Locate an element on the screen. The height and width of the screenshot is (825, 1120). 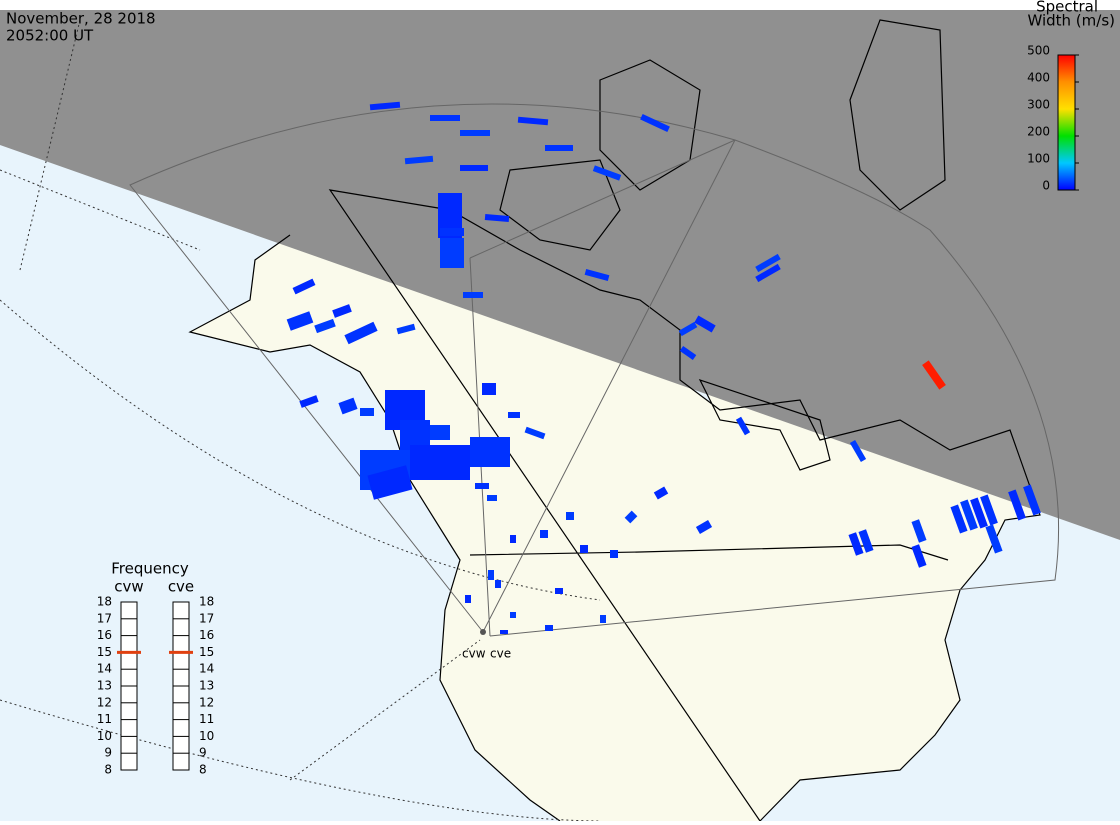
date: November, 28 2018 is located at coordinates (81, 19).